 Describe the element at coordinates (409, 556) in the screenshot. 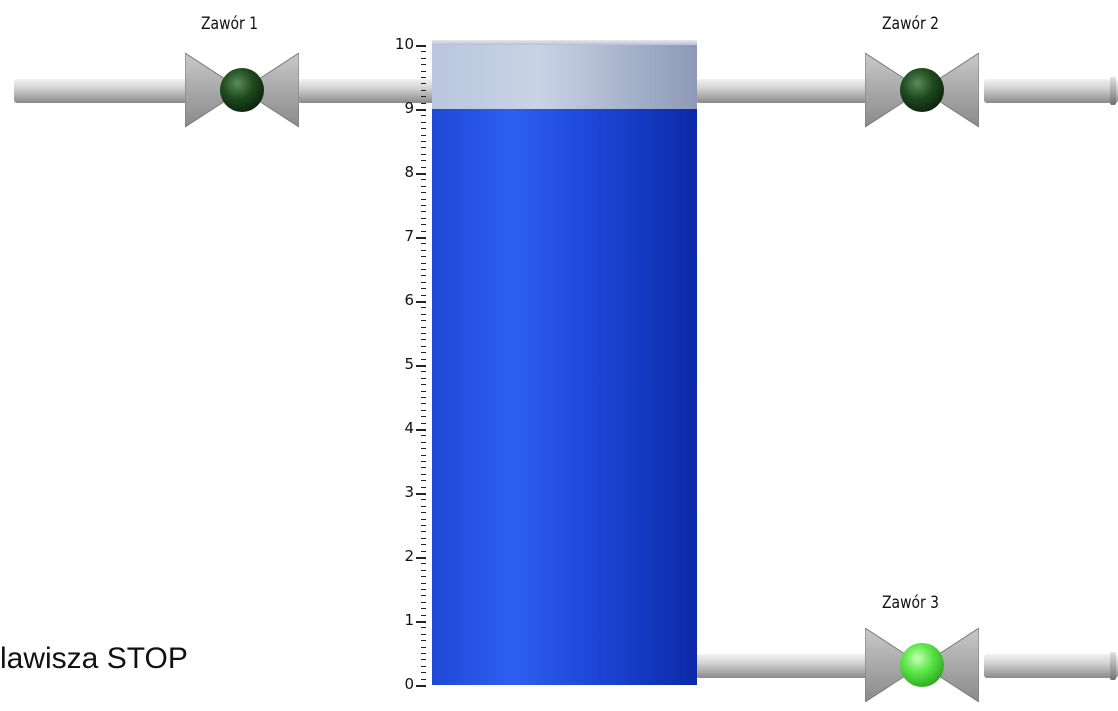

I see `scale-tick-label: 2` at that location.